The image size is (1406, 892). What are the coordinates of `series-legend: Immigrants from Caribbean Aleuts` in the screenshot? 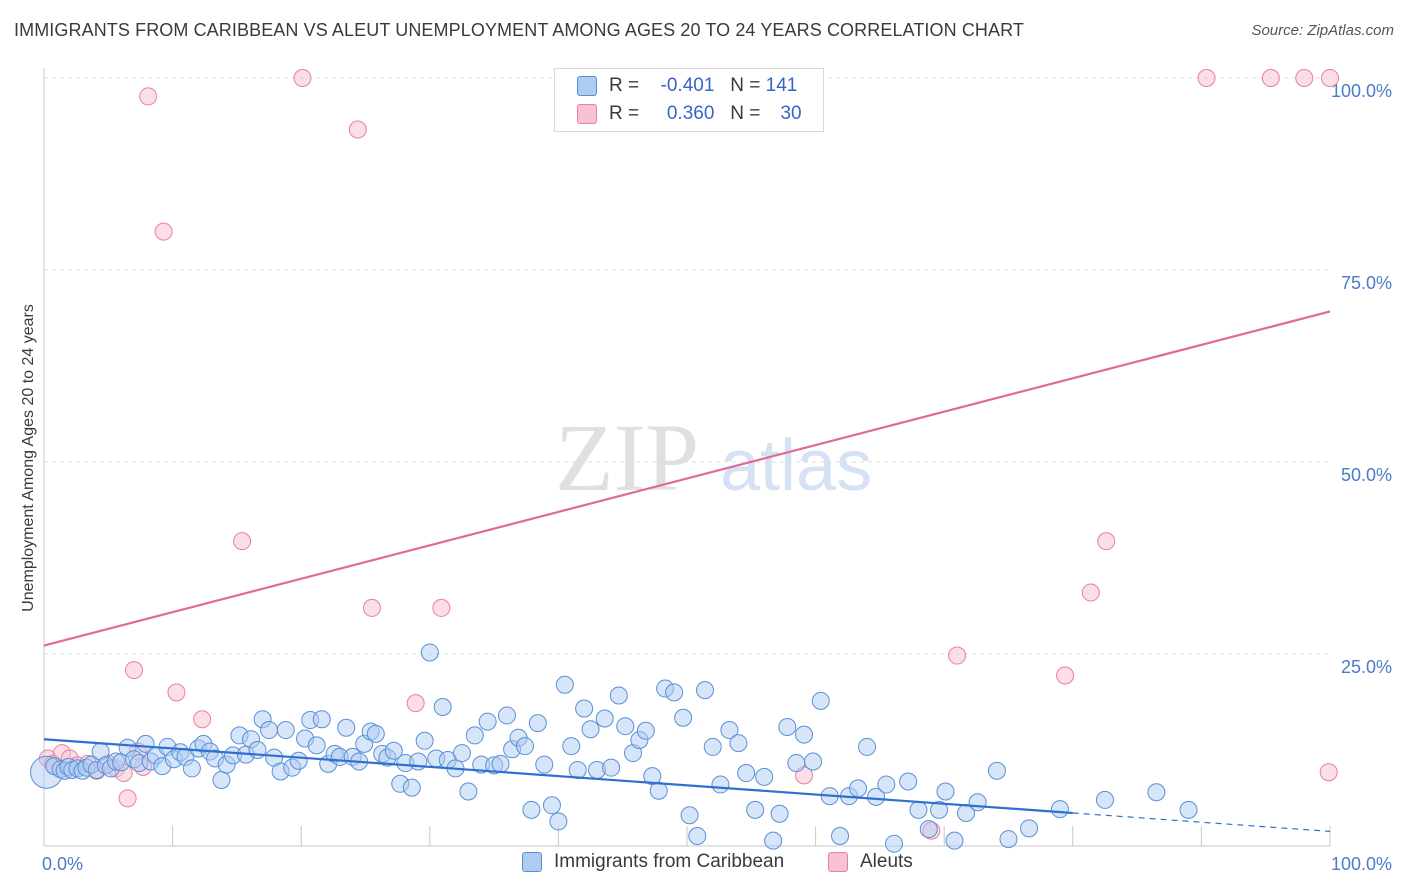 It's located at (703, 865).